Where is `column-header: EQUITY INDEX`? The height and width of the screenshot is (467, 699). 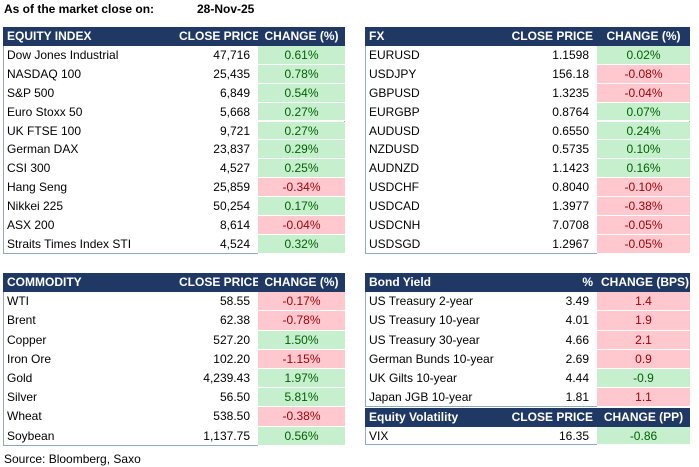
column-header: EQUITY INDEX is located at coordinates (89, 36).